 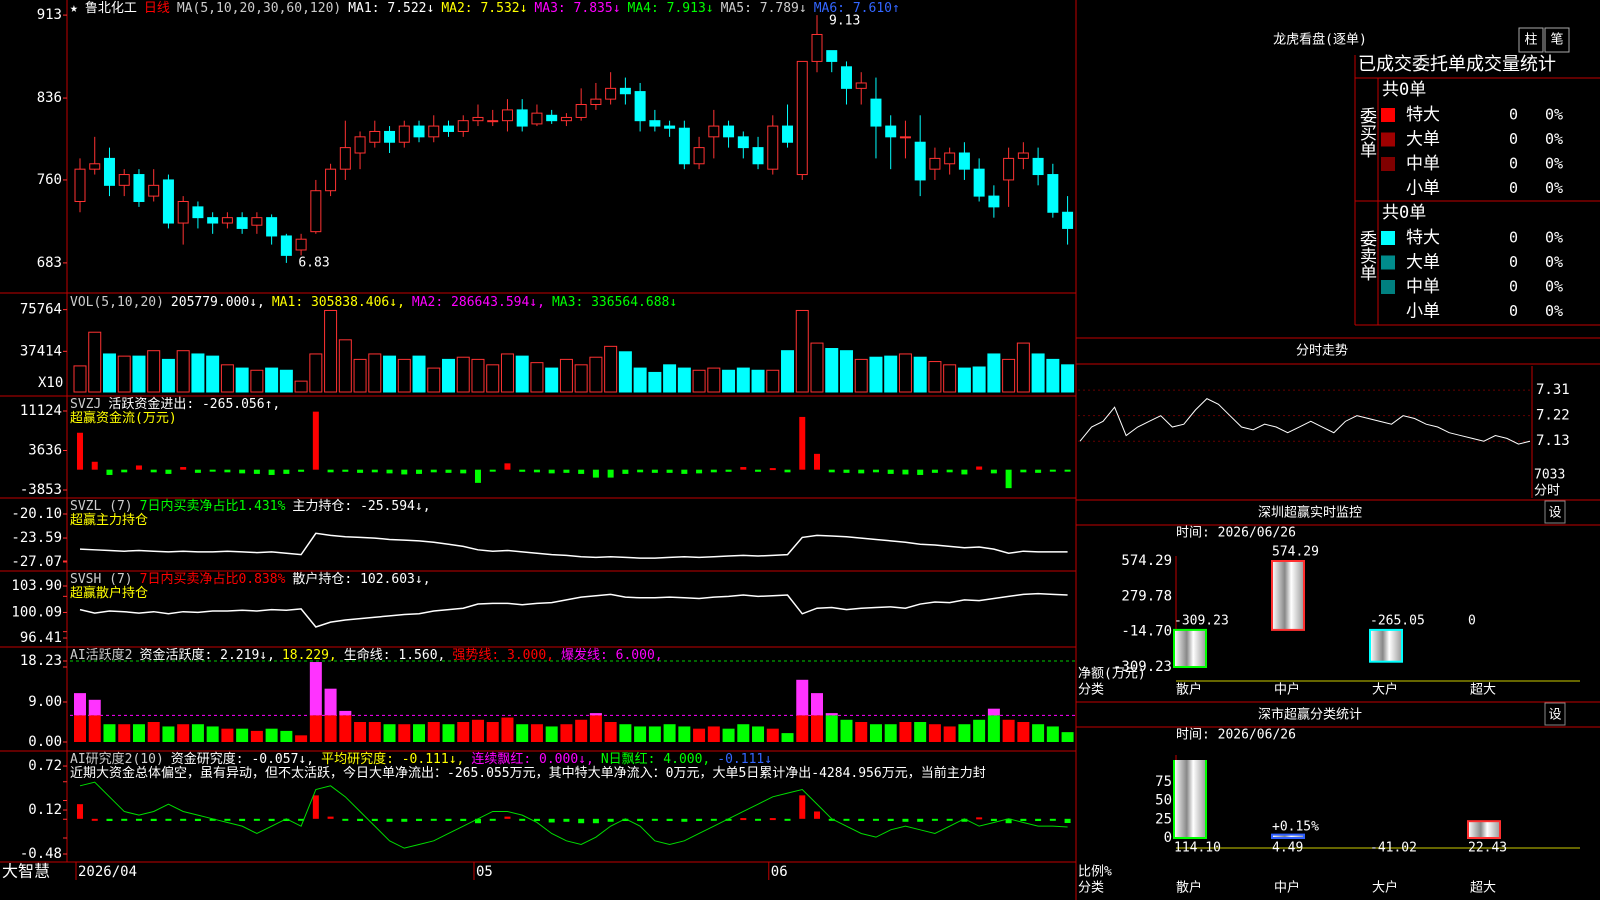 I want to click on indicator-header: 超赢散户持仓, so click(x=109, y=593).